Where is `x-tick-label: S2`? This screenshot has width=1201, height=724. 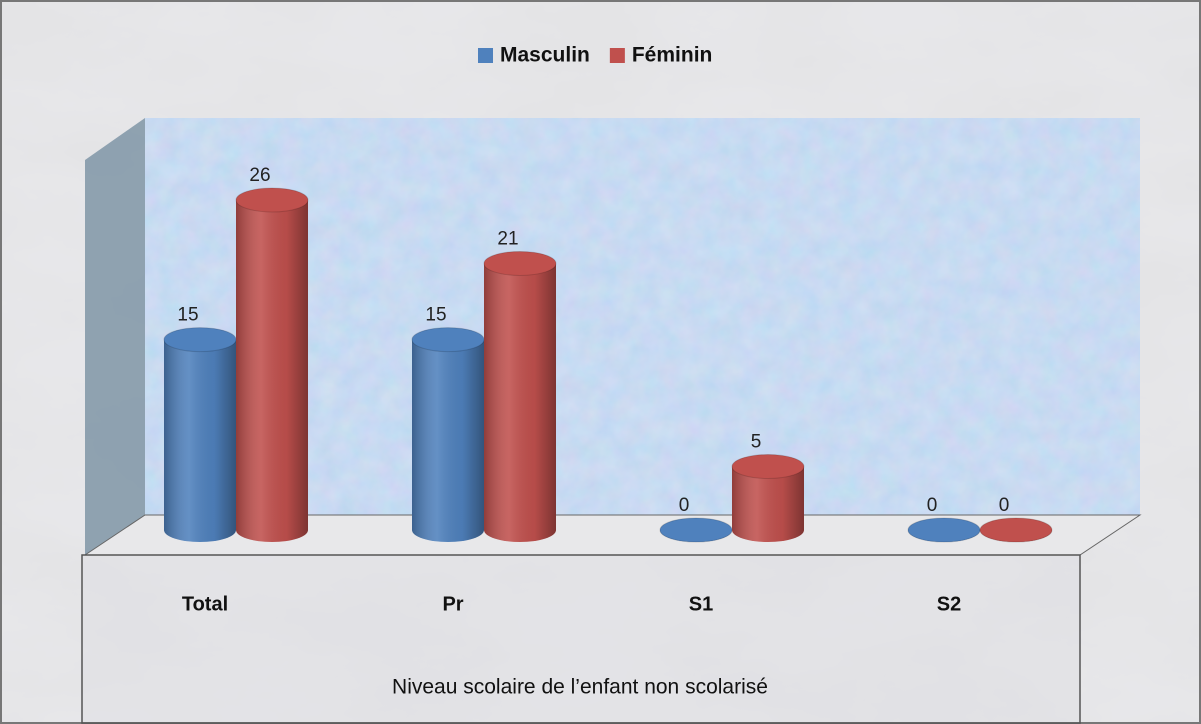
x-tick-label: S2 is located at coordinates (949, 604).